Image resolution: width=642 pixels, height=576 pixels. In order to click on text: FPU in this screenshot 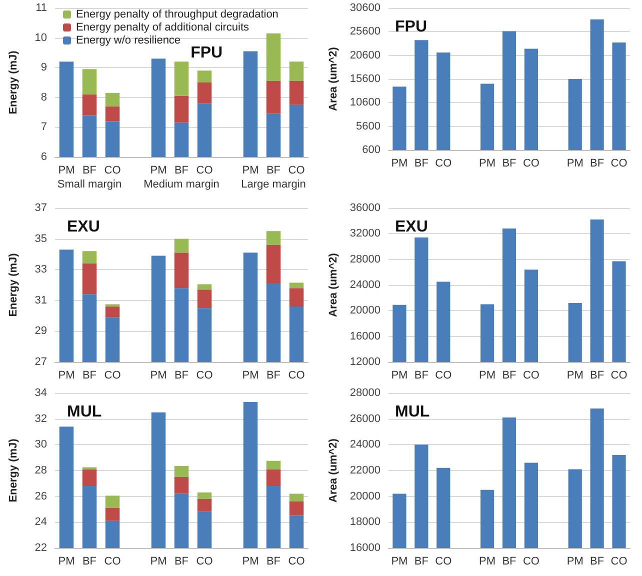, I will do `click(206, 53)`.